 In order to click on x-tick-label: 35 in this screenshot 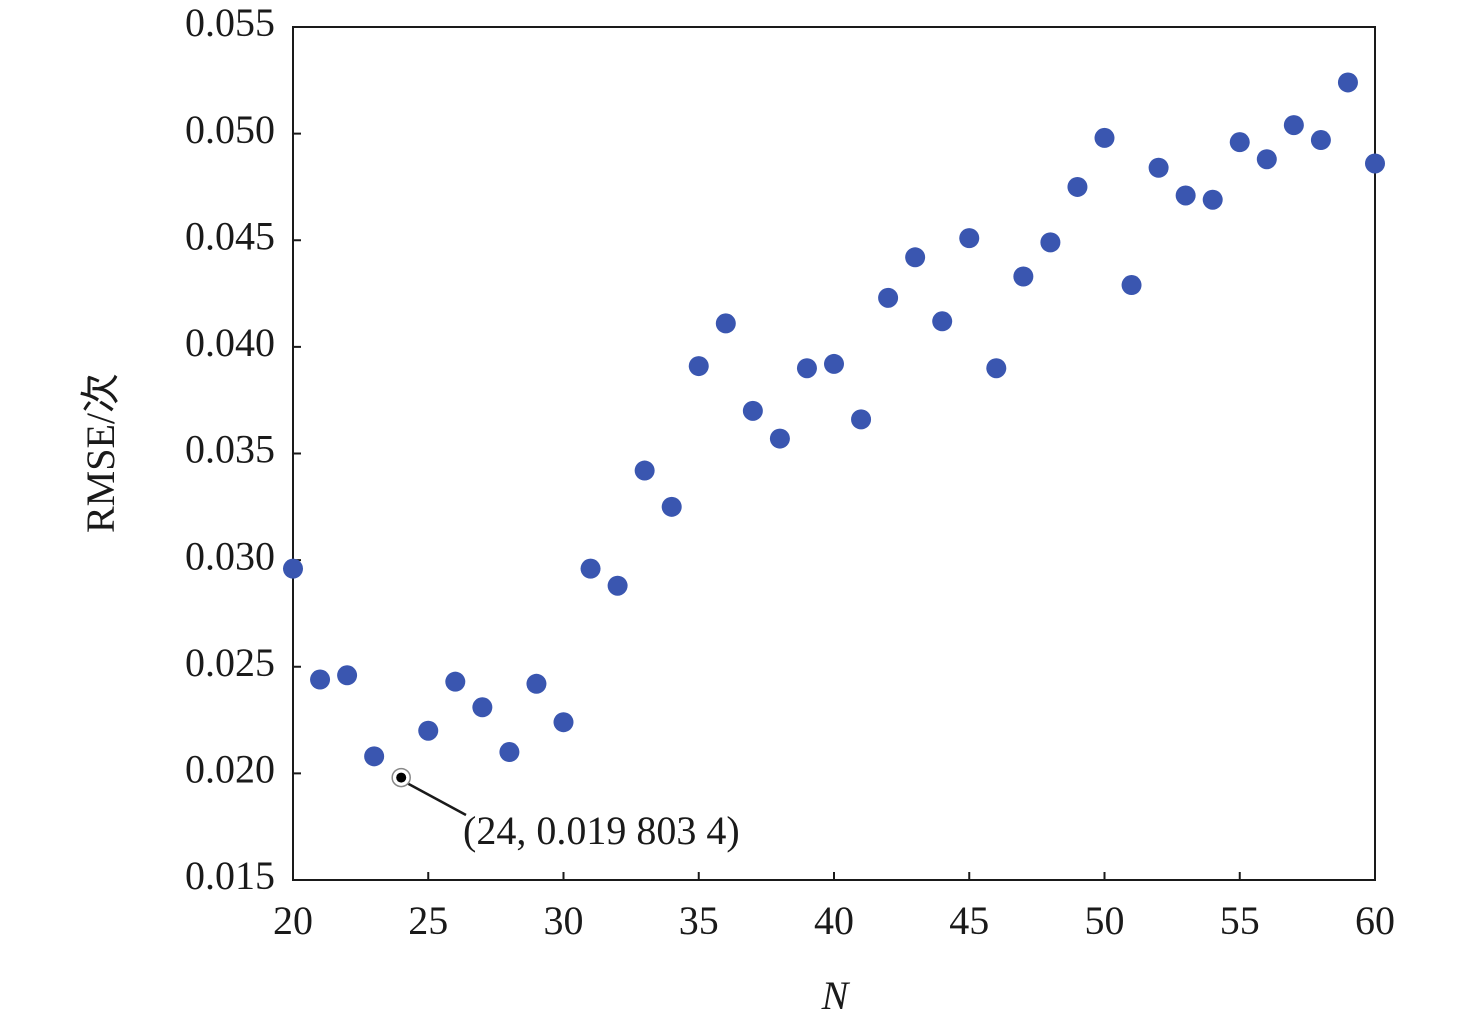, I will do `click(699, 920)`.